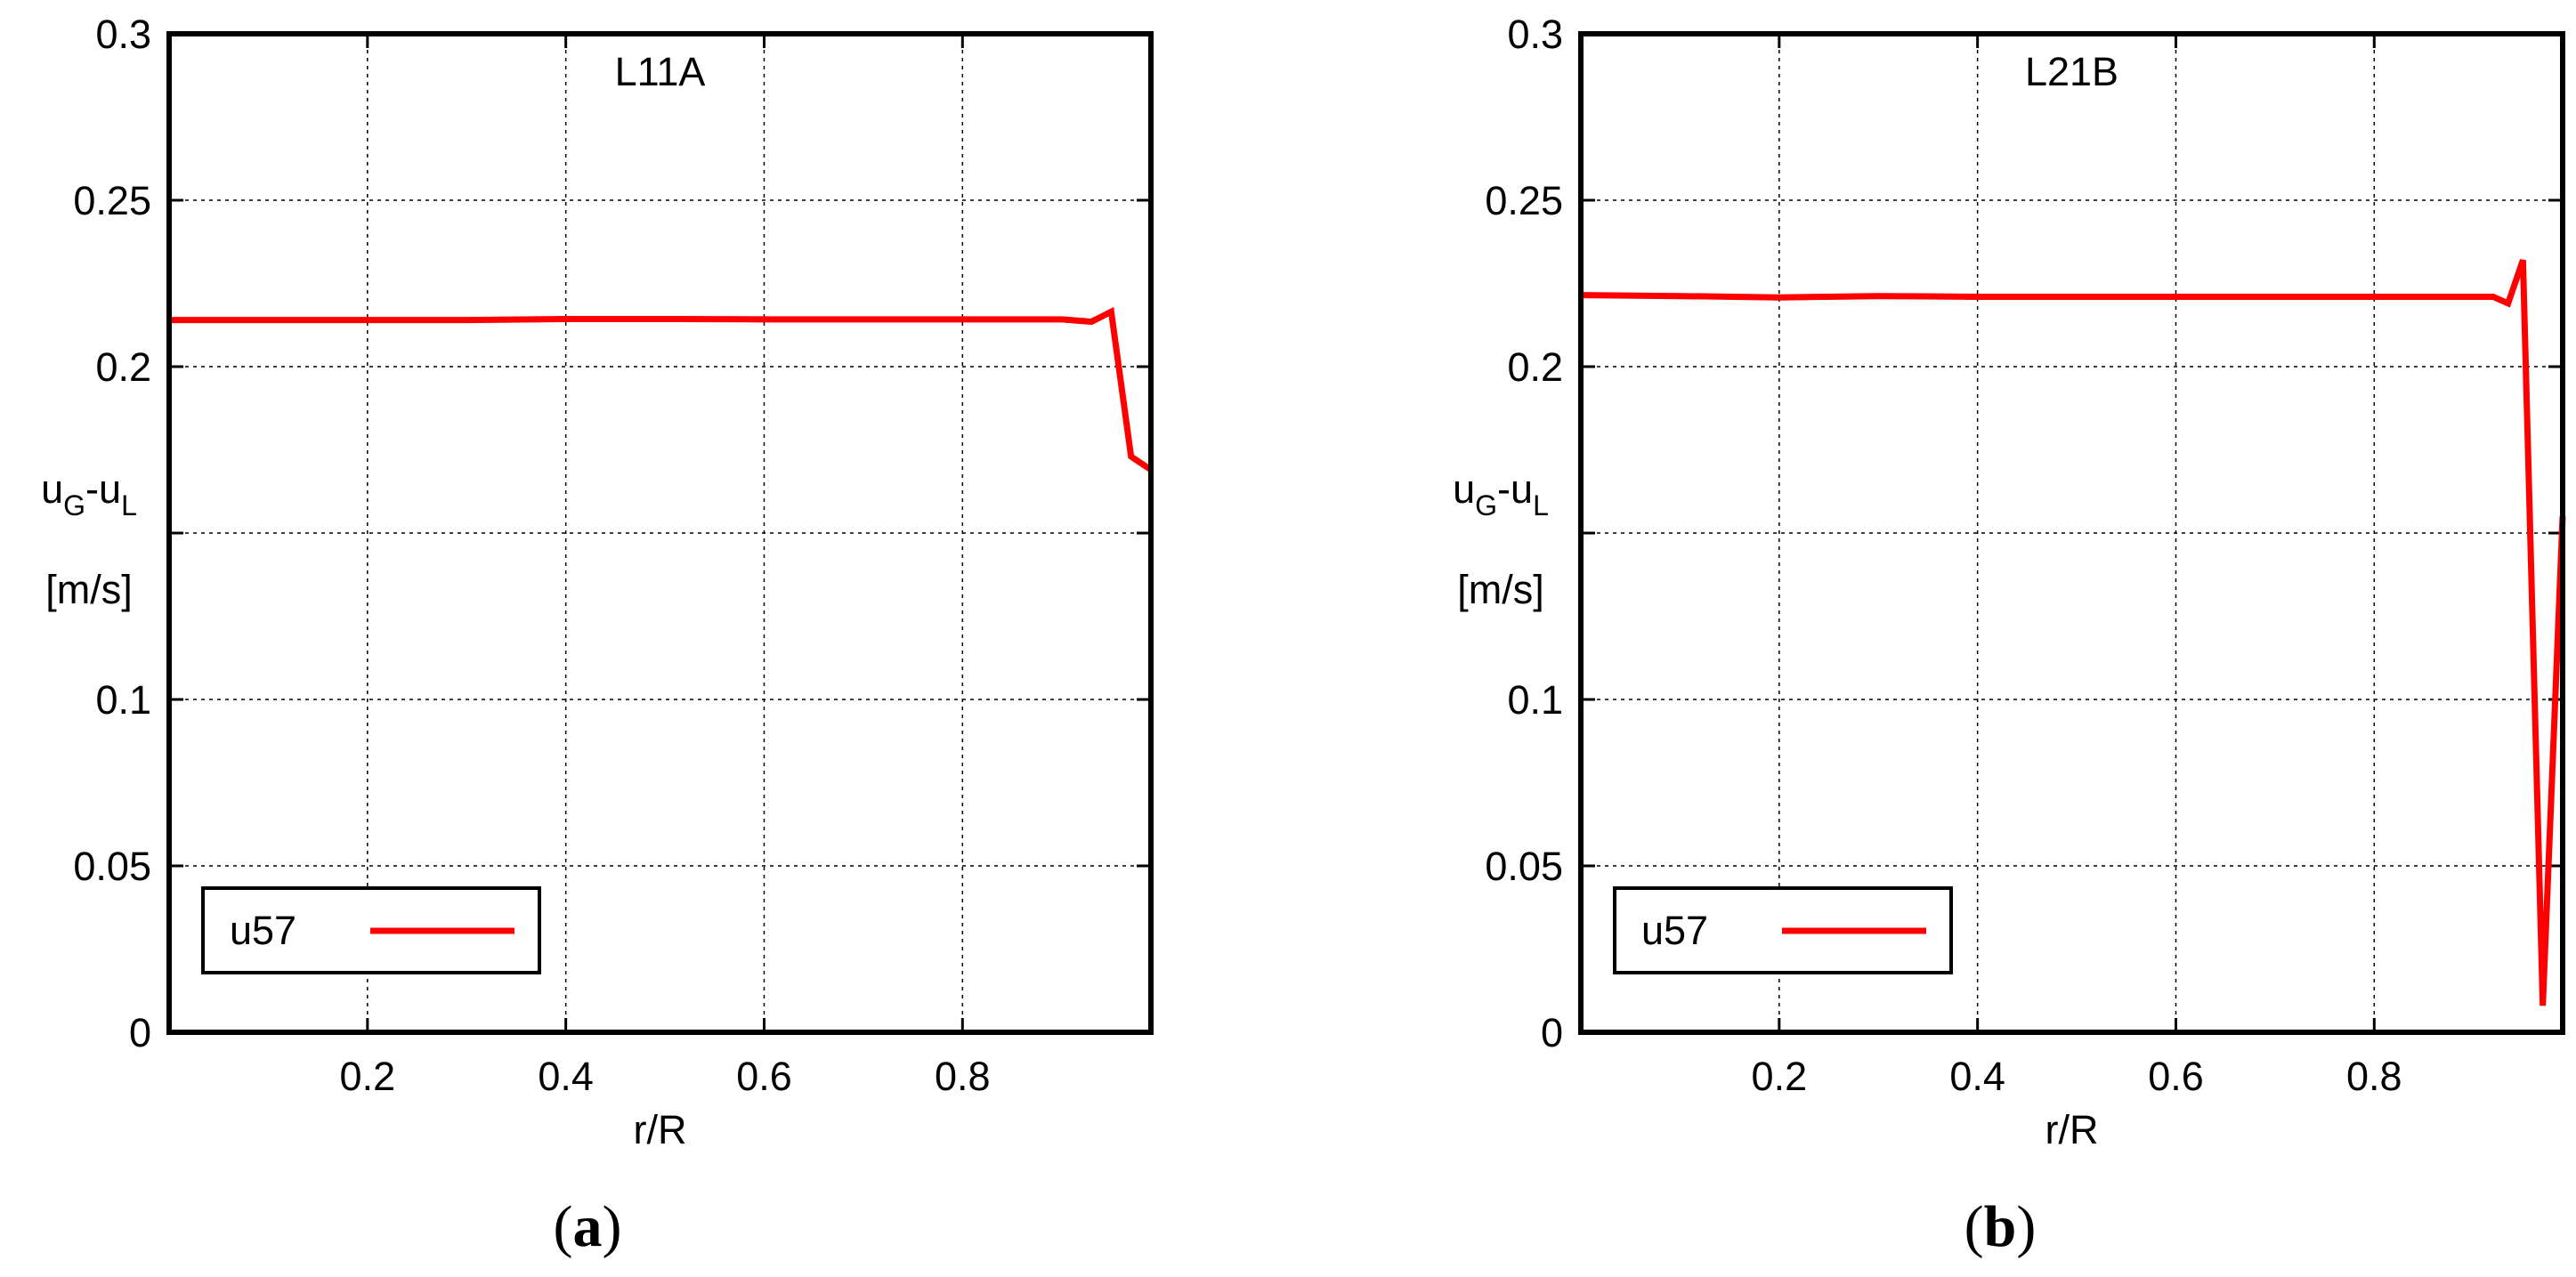 This screenshot has height=1277, width=2576. What do you see at coordinates (588, 1226) in the screenshot?
I see `panel-caption: (a)` at bounding box center [588, 1226].